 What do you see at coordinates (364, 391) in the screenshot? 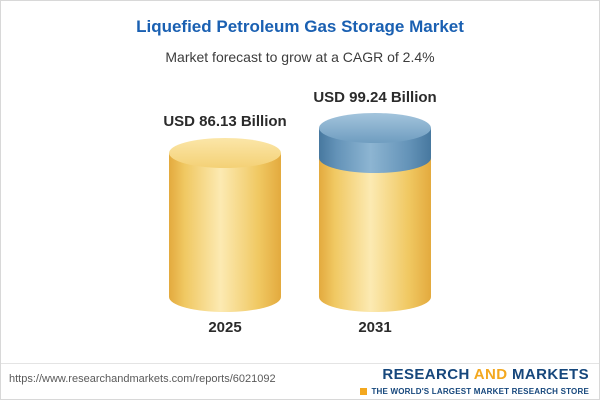
I see `logo-square-icon` at bounding box center [364, 391].